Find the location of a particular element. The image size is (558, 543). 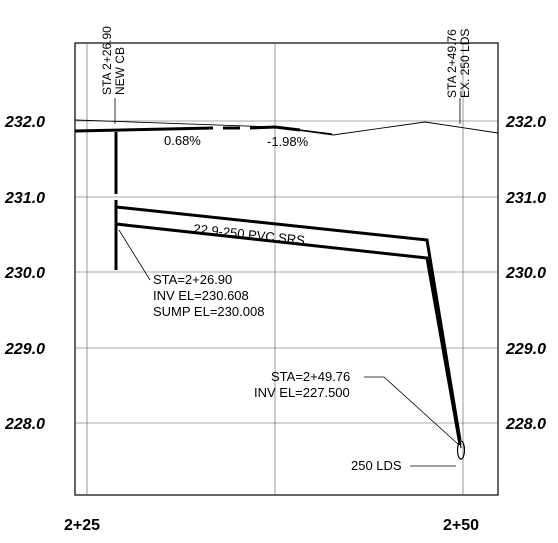

lds-name-vertical-label: EX. 250 LDS is located at coordinates (465, 63).